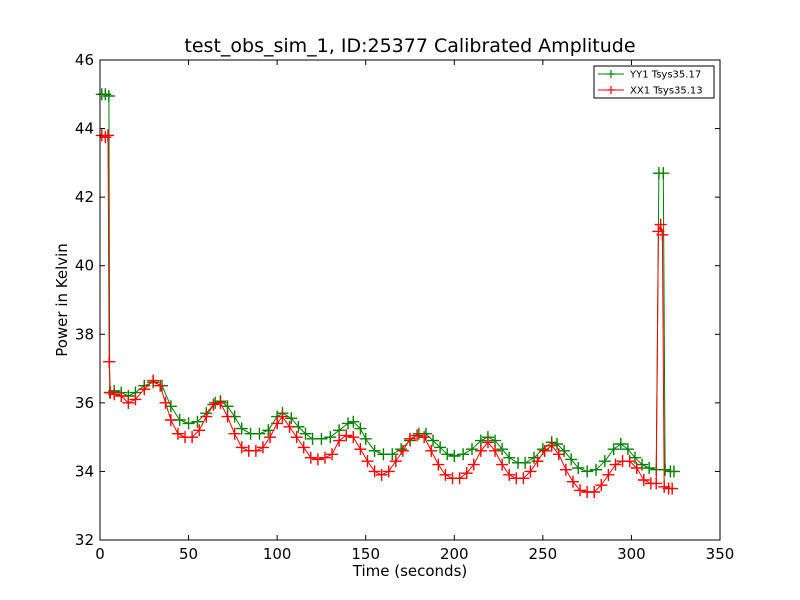 This screenshot has height=600, width=800. What do you see at coordinates (84, 197) in the screenshot?
I see `y-tick-label: 42` at bounding box center [84, 197].